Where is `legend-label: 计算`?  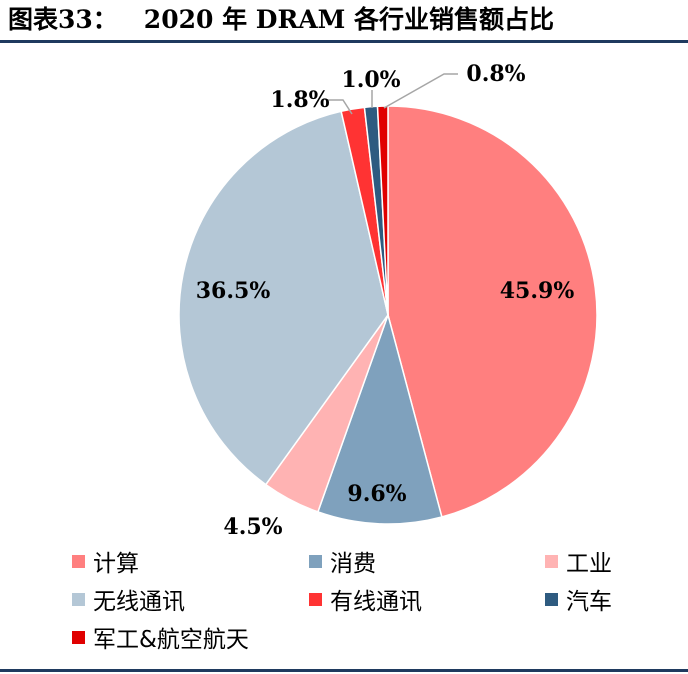 legend-label: 计算 is located at coordinates (116, 564).